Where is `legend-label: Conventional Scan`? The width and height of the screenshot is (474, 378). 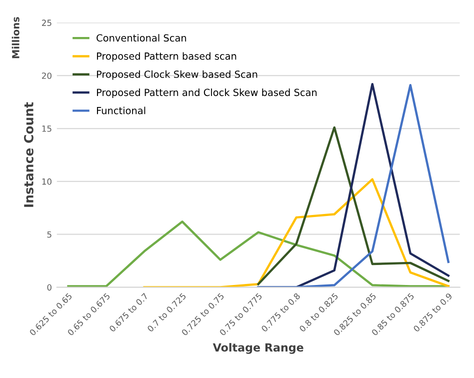 legend-label: Conventional Scan is located at coordinates (141, 38).